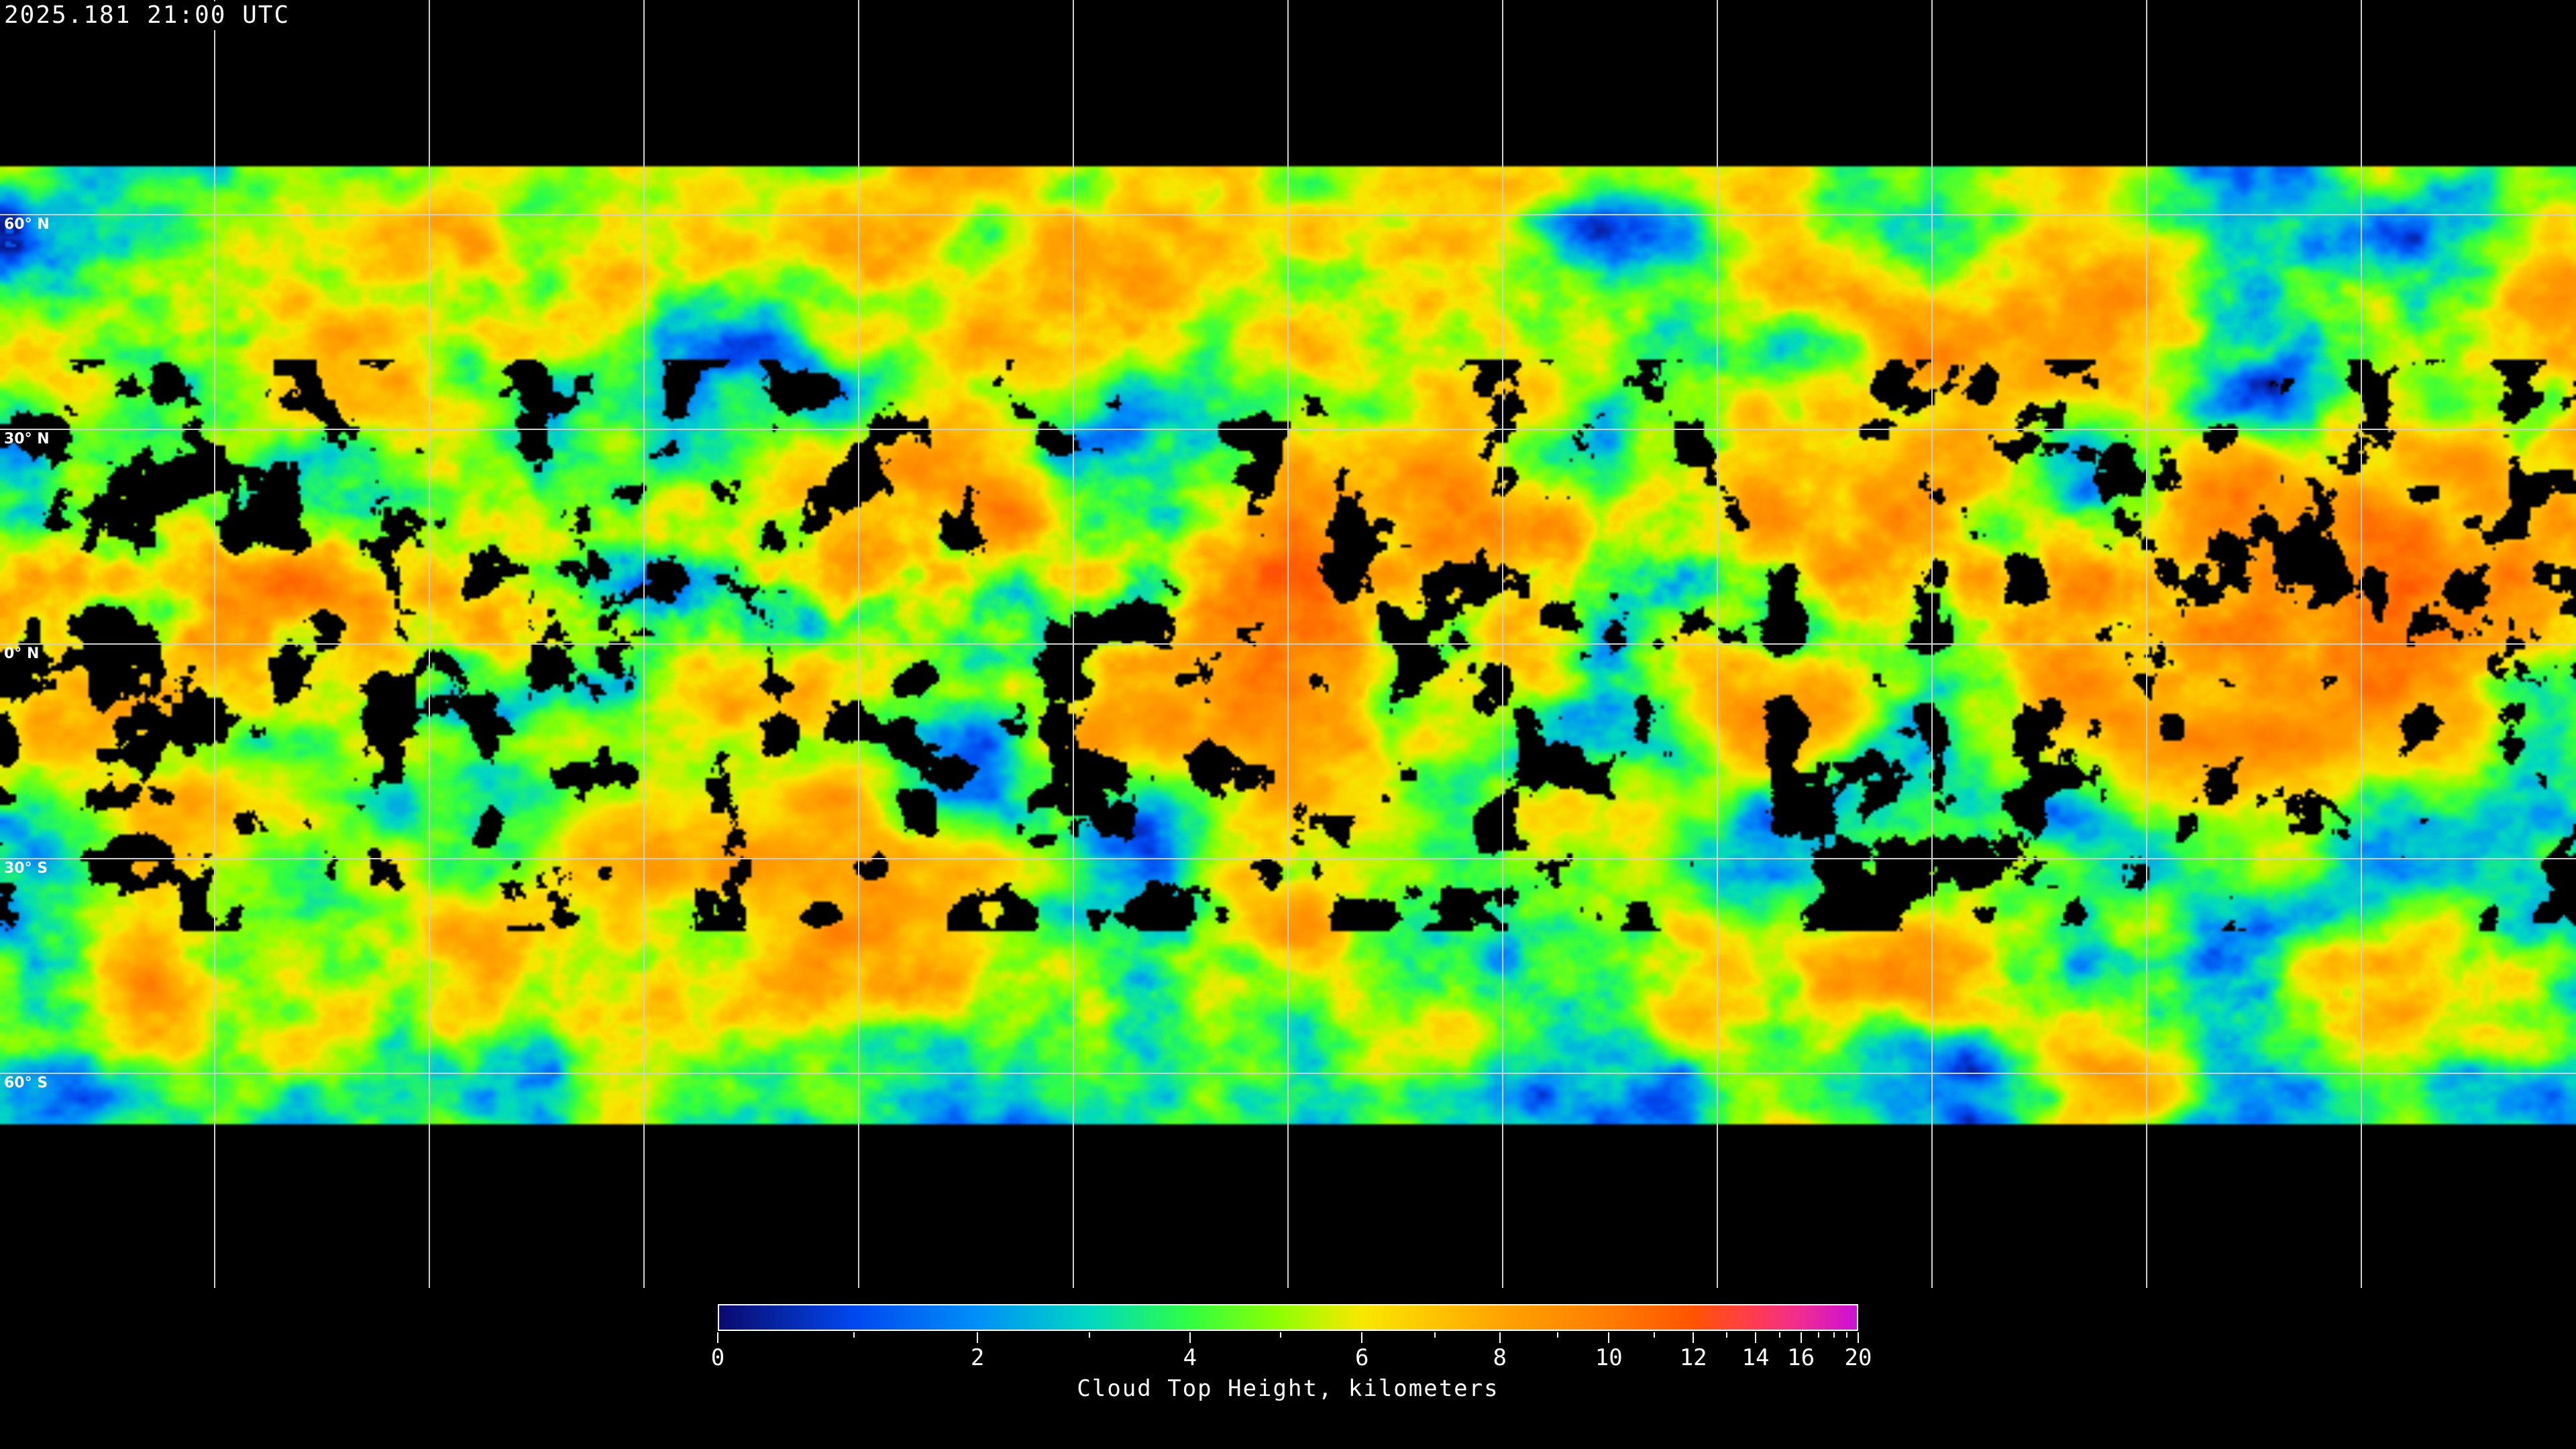 This screenshot has width=2576, height=1449. Describe the element at coordinates (1288, 1388) in the screenshot. I see `colorbar-label: Cloud Top Height, kilometers` at that location.